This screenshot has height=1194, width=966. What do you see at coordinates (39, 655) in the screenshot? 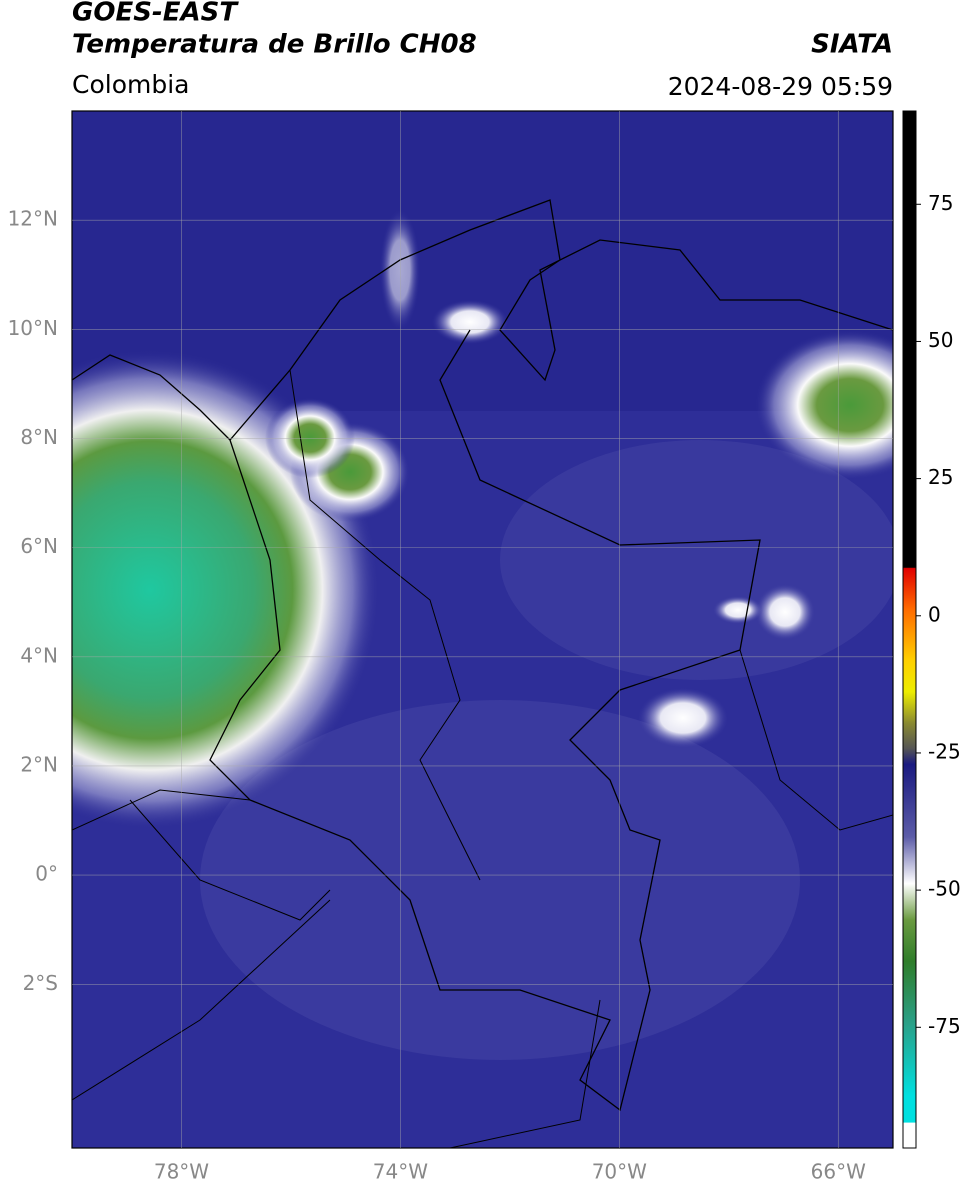
I see `y-tick-label: 4°N` at bounding box center [39, 655].